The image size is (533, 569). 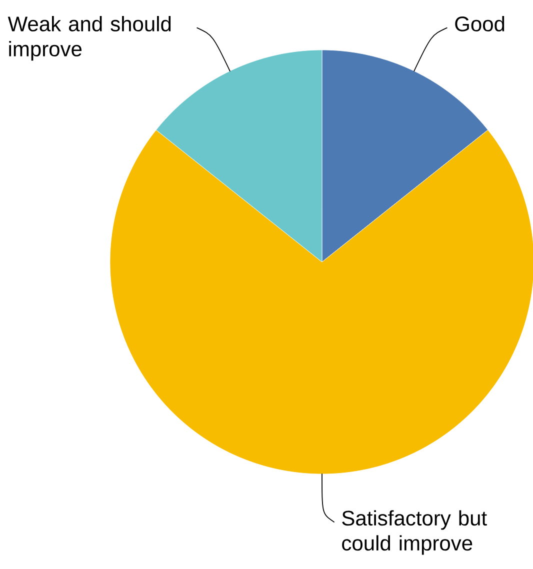 I want to click on slice-label: Good, so click(x=479, y=24).